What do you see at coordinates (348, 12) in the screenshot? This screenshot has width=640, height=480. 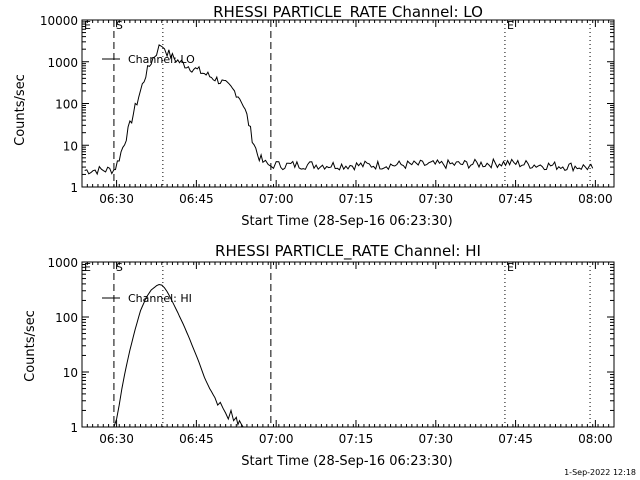 I see `panel-lo-title: RHESSI PARTICLE_RATE Channel: LO` at bounding box center [348, 12].